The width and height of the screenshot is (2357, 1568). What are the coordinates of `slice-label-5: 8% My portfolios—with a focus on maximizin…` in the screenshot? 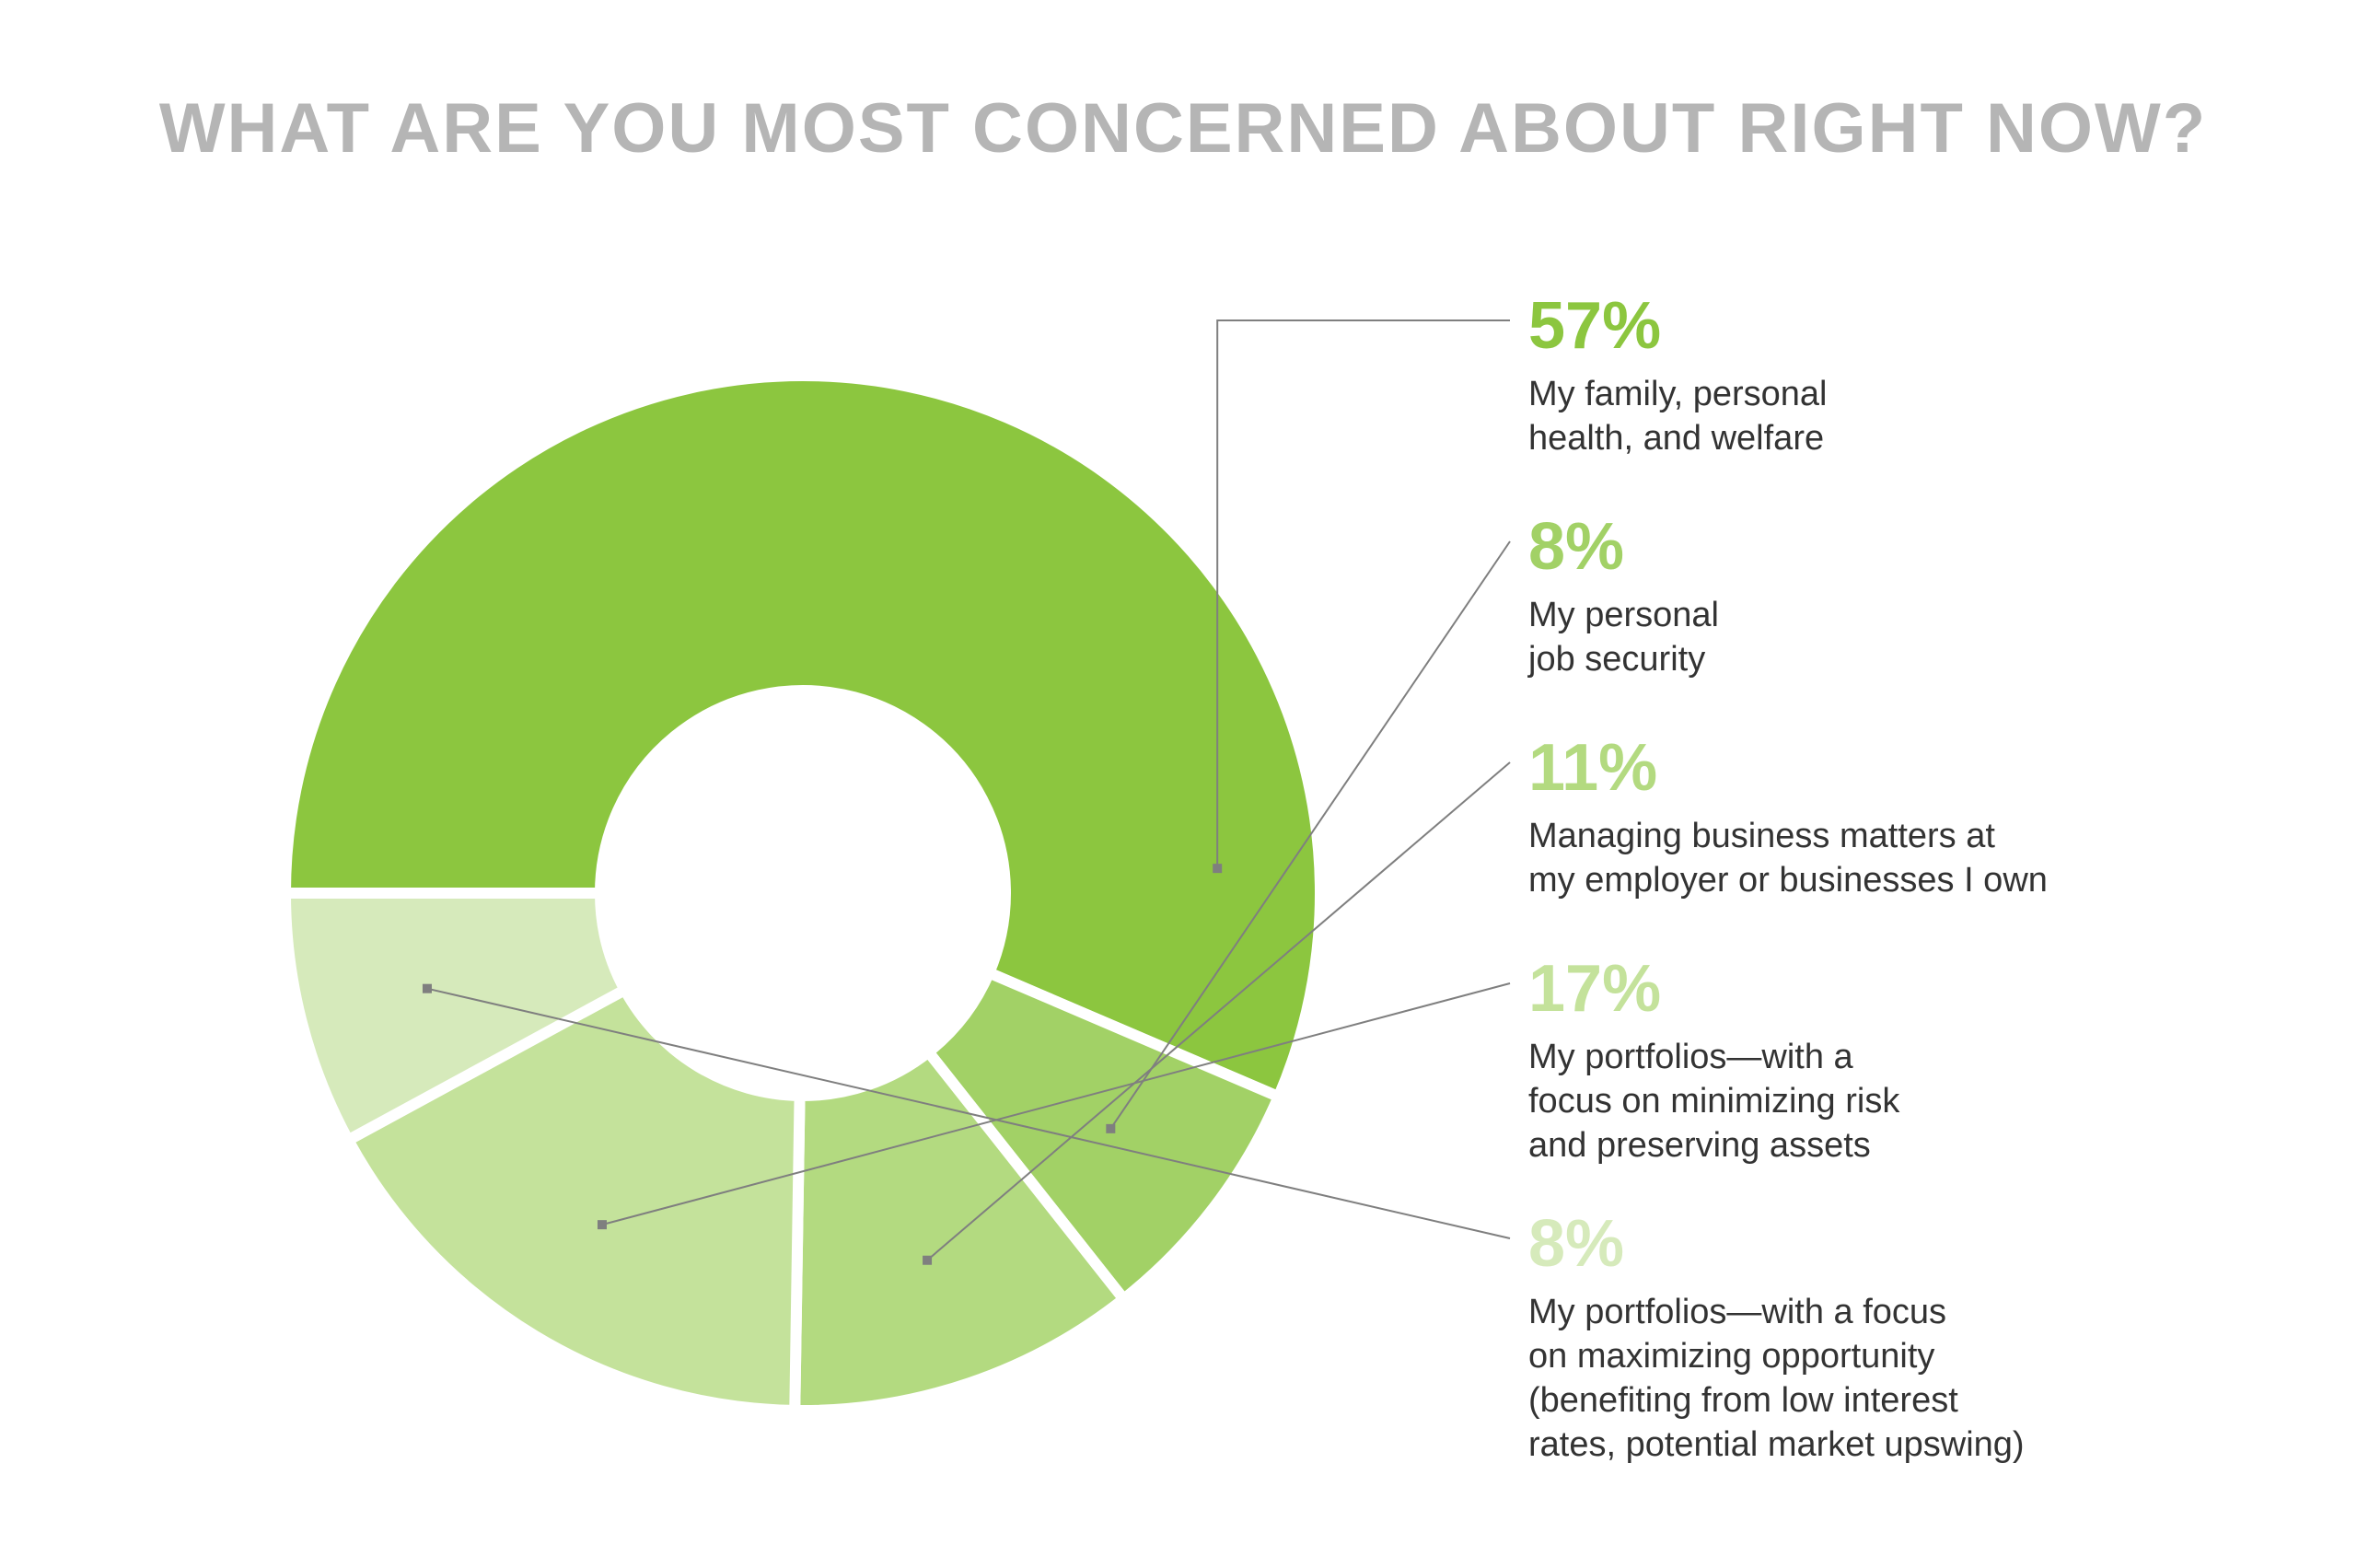 It's located at (1776, 1335).